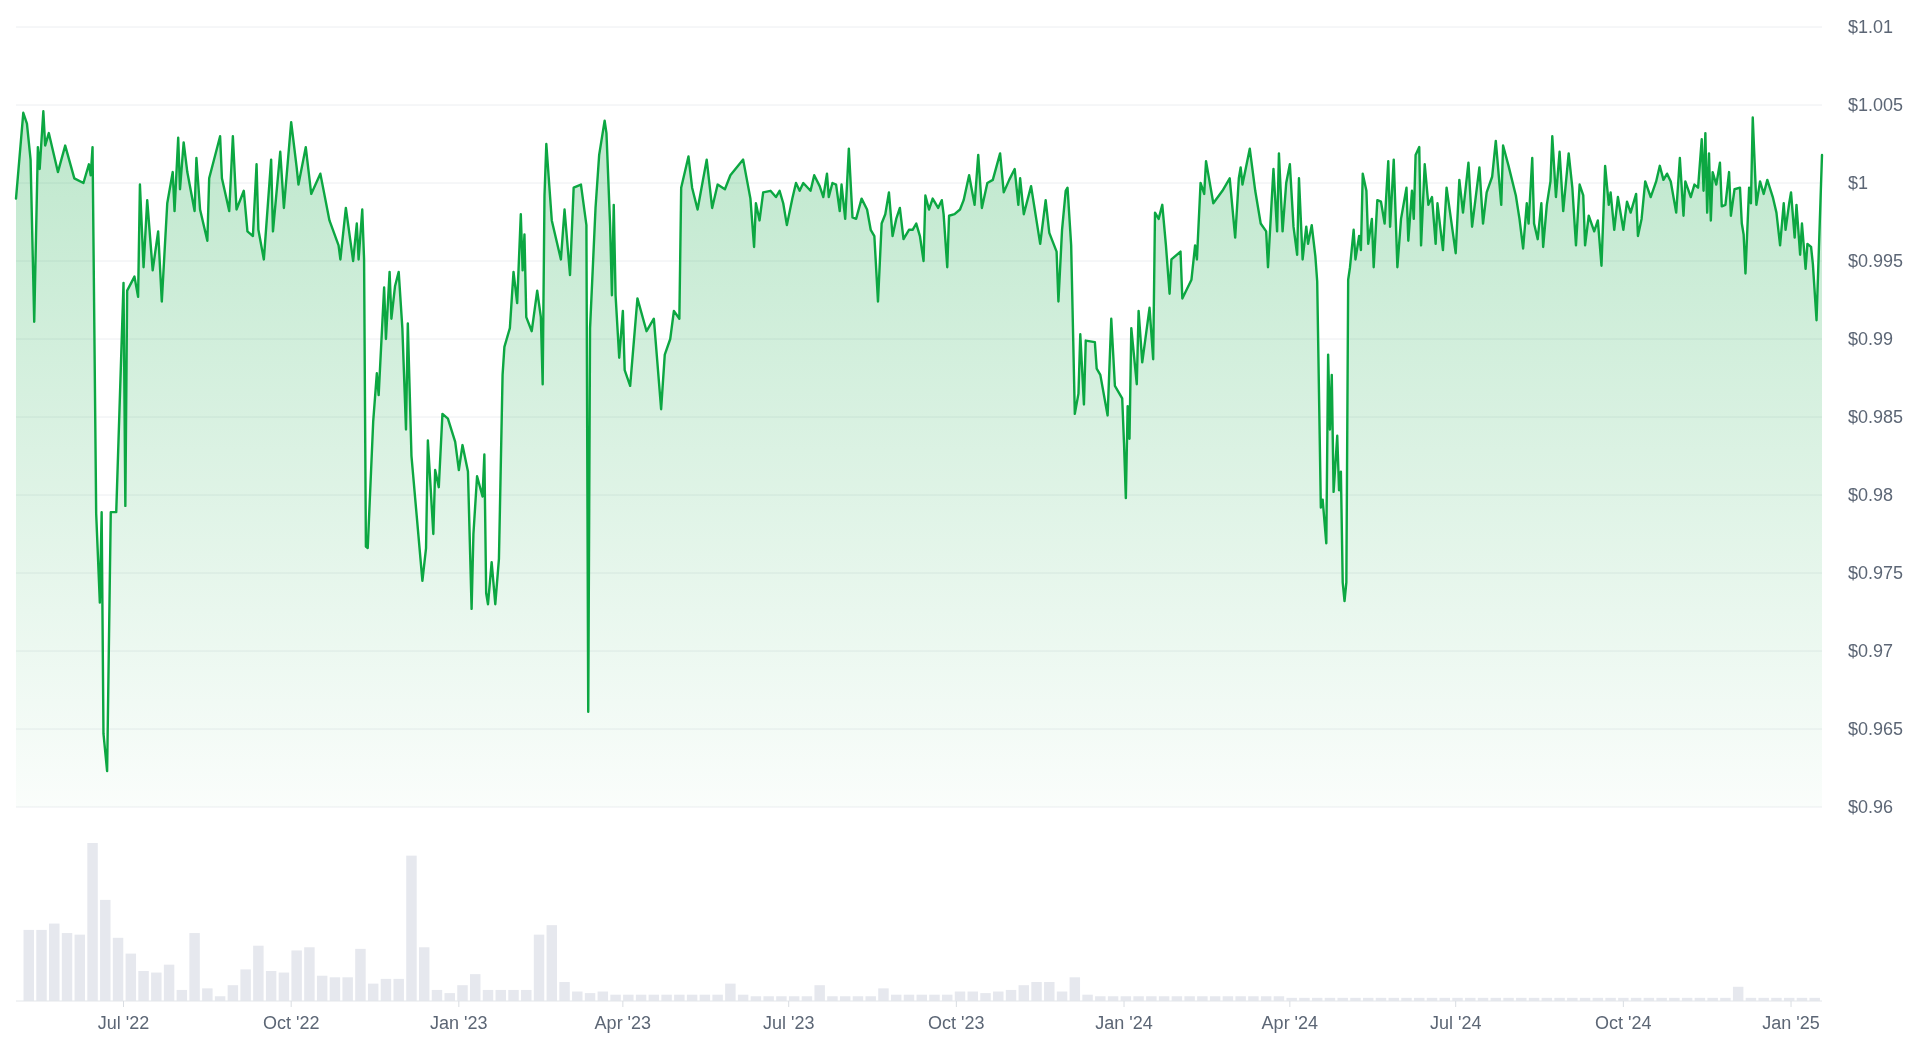 The height and width of the screenshot is (1040, 1914). What do you see at coordinates (1871, 807) in the screenshot?
I see `y-tick-label: $0.96` at bounding box center [1871, 807].